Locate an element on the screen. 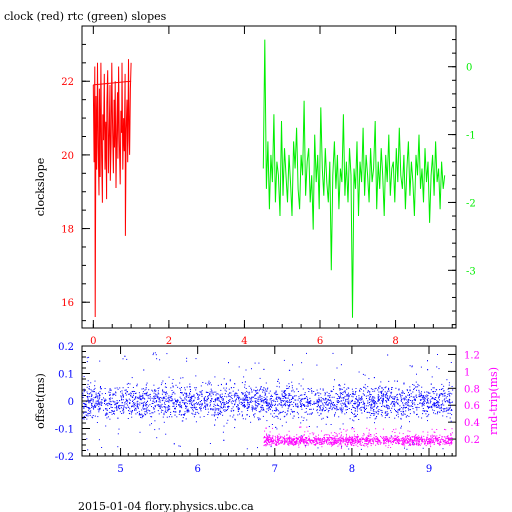 This screenshot has width=512, height=512. slope-y2-tick-label: -3 is located at coordinates (471, 271).